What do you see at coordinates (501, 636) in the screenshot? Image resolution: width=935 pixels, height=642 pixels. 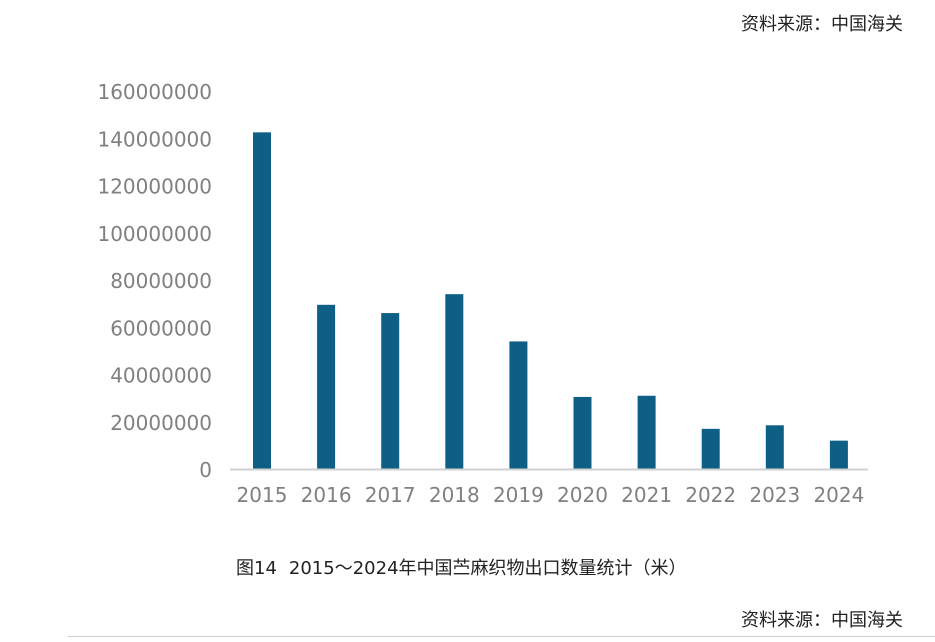 I see `divider` at bounding box center [501, 636].